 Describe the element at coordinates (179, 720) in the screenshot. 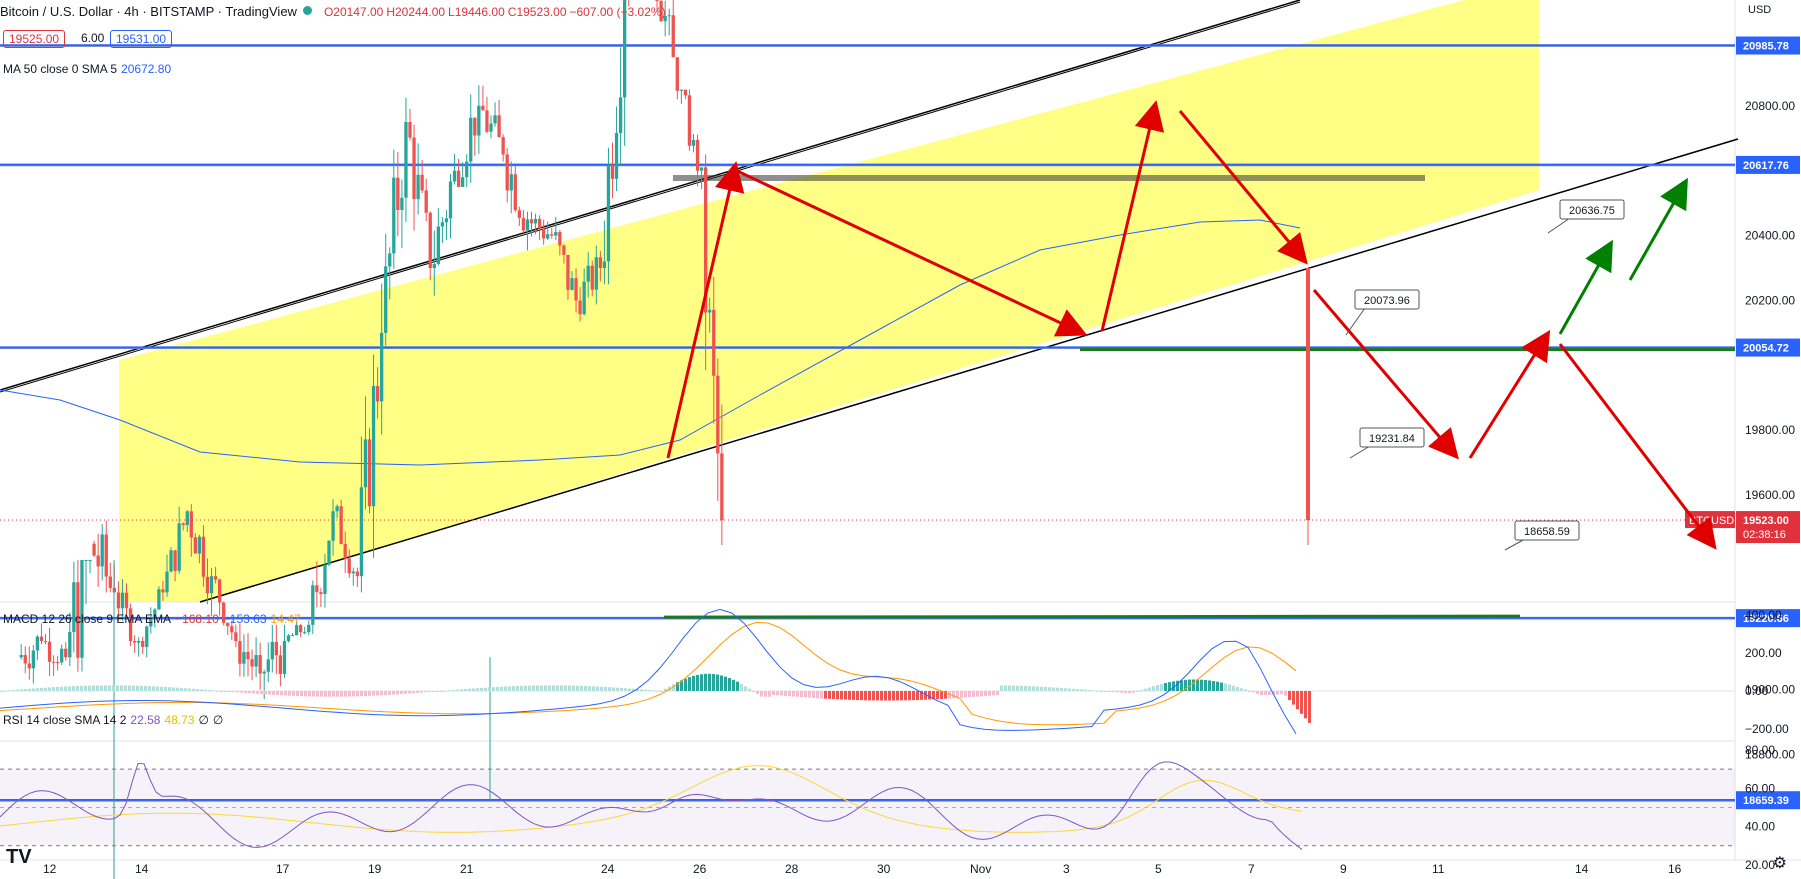

I see `rsi-sma-value: 48.73` at that location.